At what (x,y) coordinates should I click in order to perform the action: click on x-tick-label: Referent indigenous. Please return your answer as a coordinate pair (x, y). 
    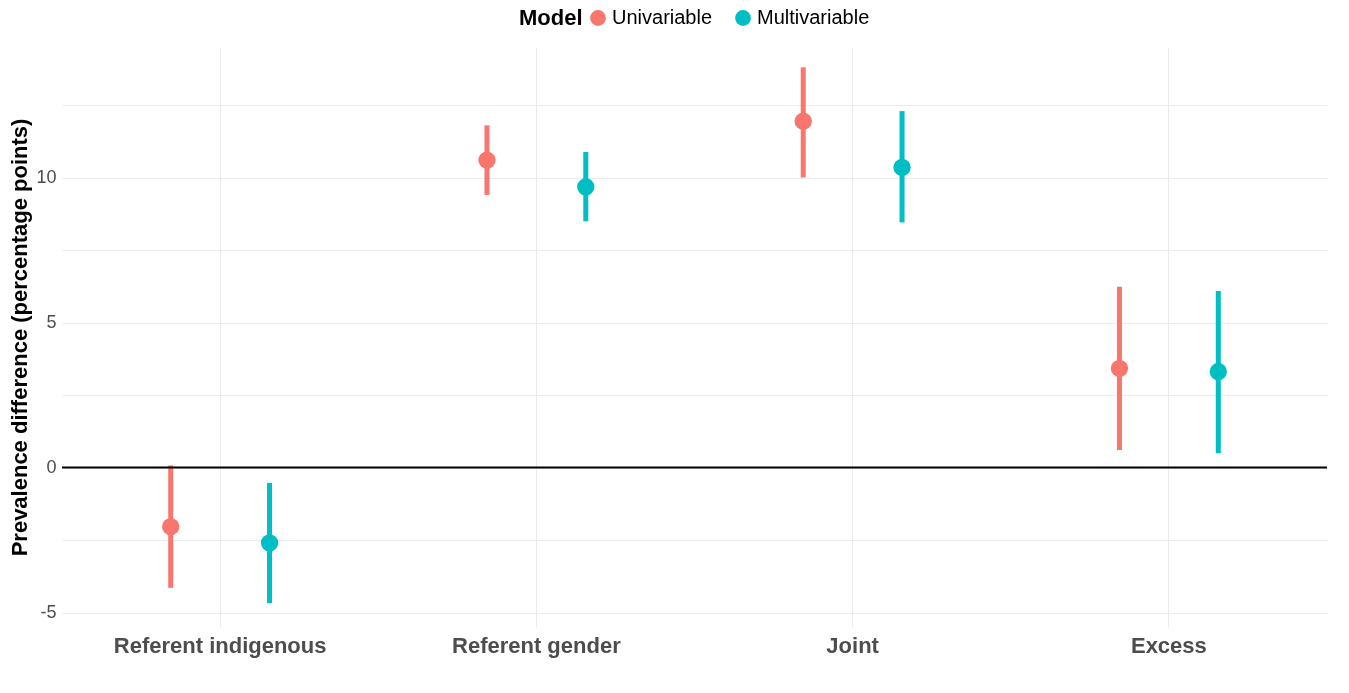
    Looking at the image, I should click on (220, 645).